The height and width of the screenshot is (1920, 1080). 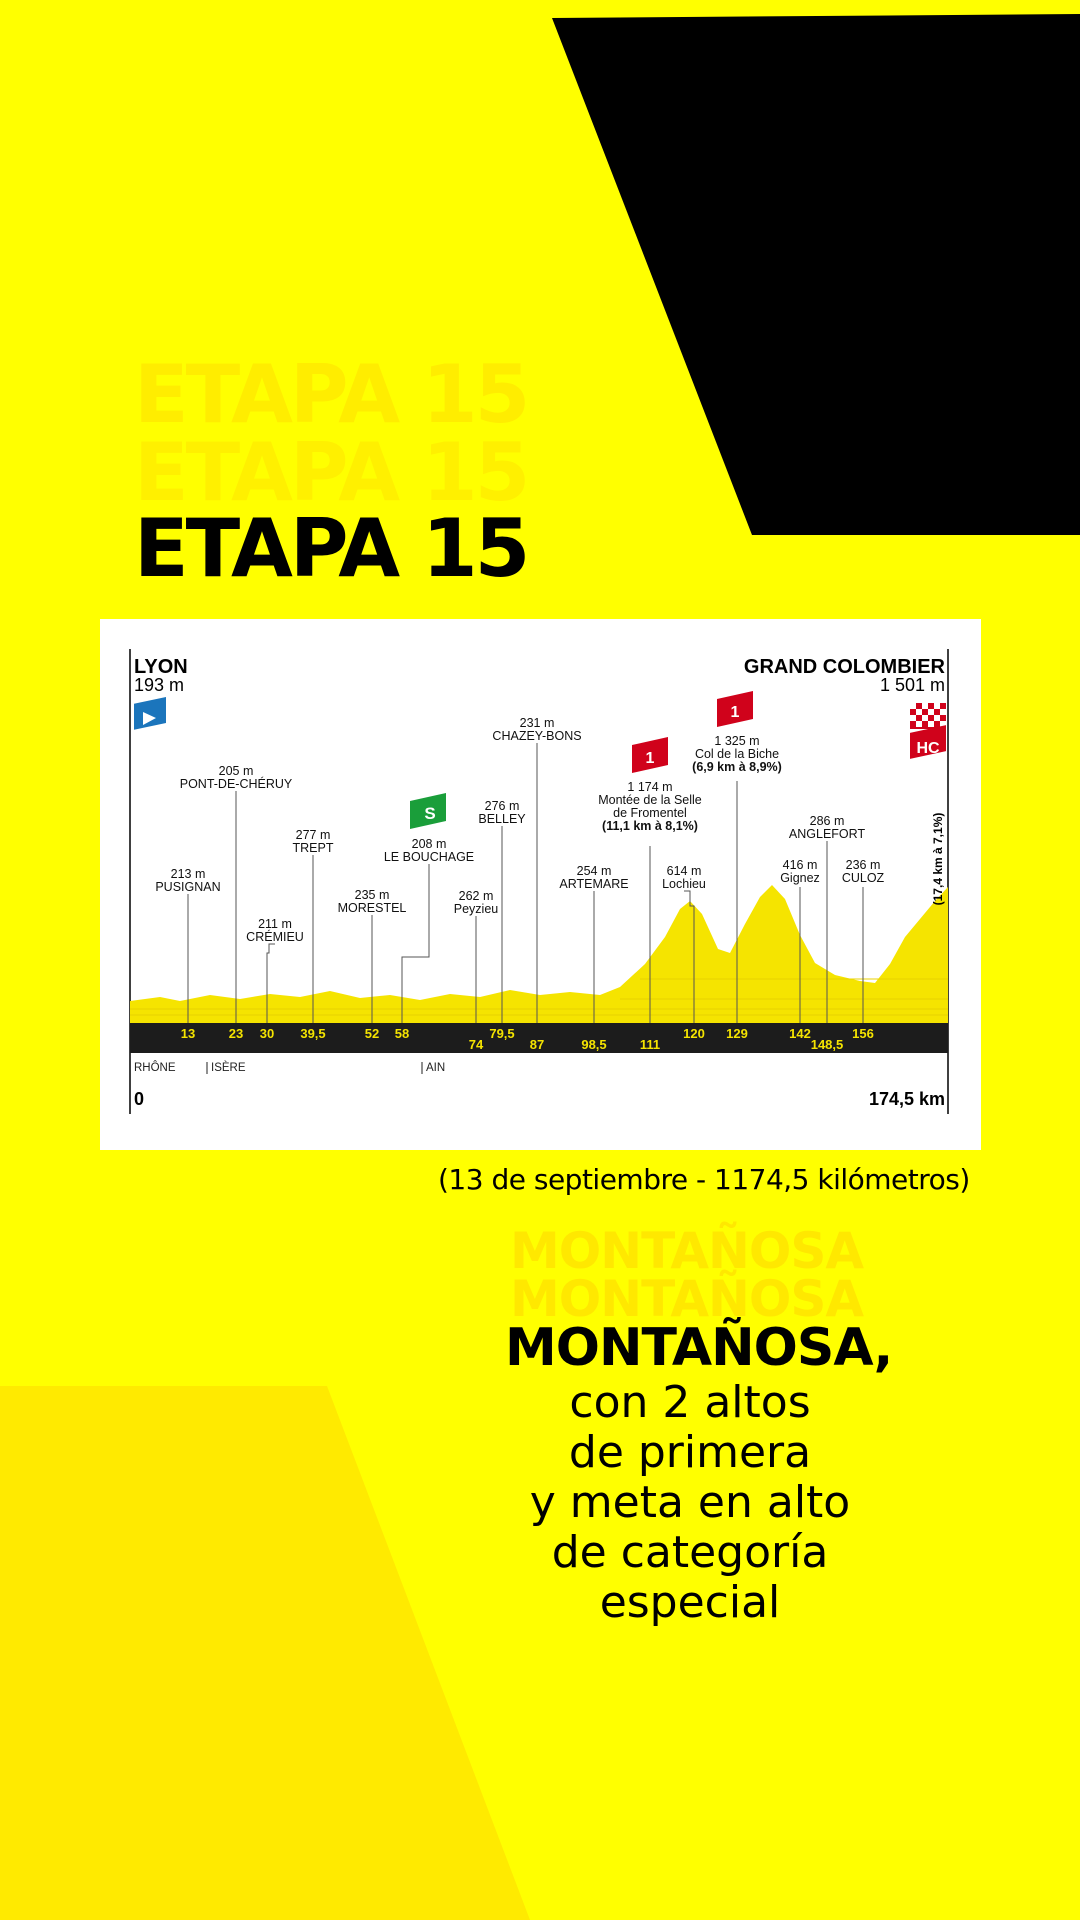 I want to click on region-rhone: RHÔNE, so click(x=155, y=1067).